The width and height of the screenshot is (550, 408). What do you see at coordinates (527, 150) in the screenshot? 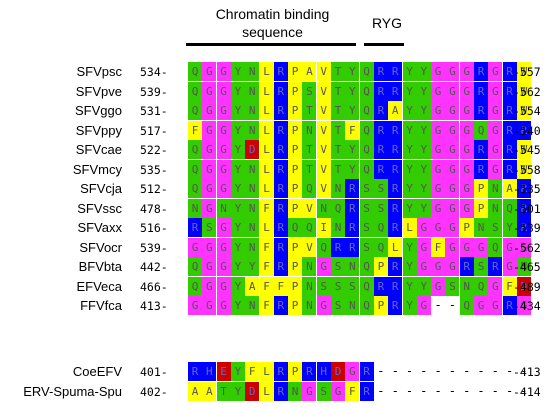
I see `end-position: -545` at bounding box center [527, 150].